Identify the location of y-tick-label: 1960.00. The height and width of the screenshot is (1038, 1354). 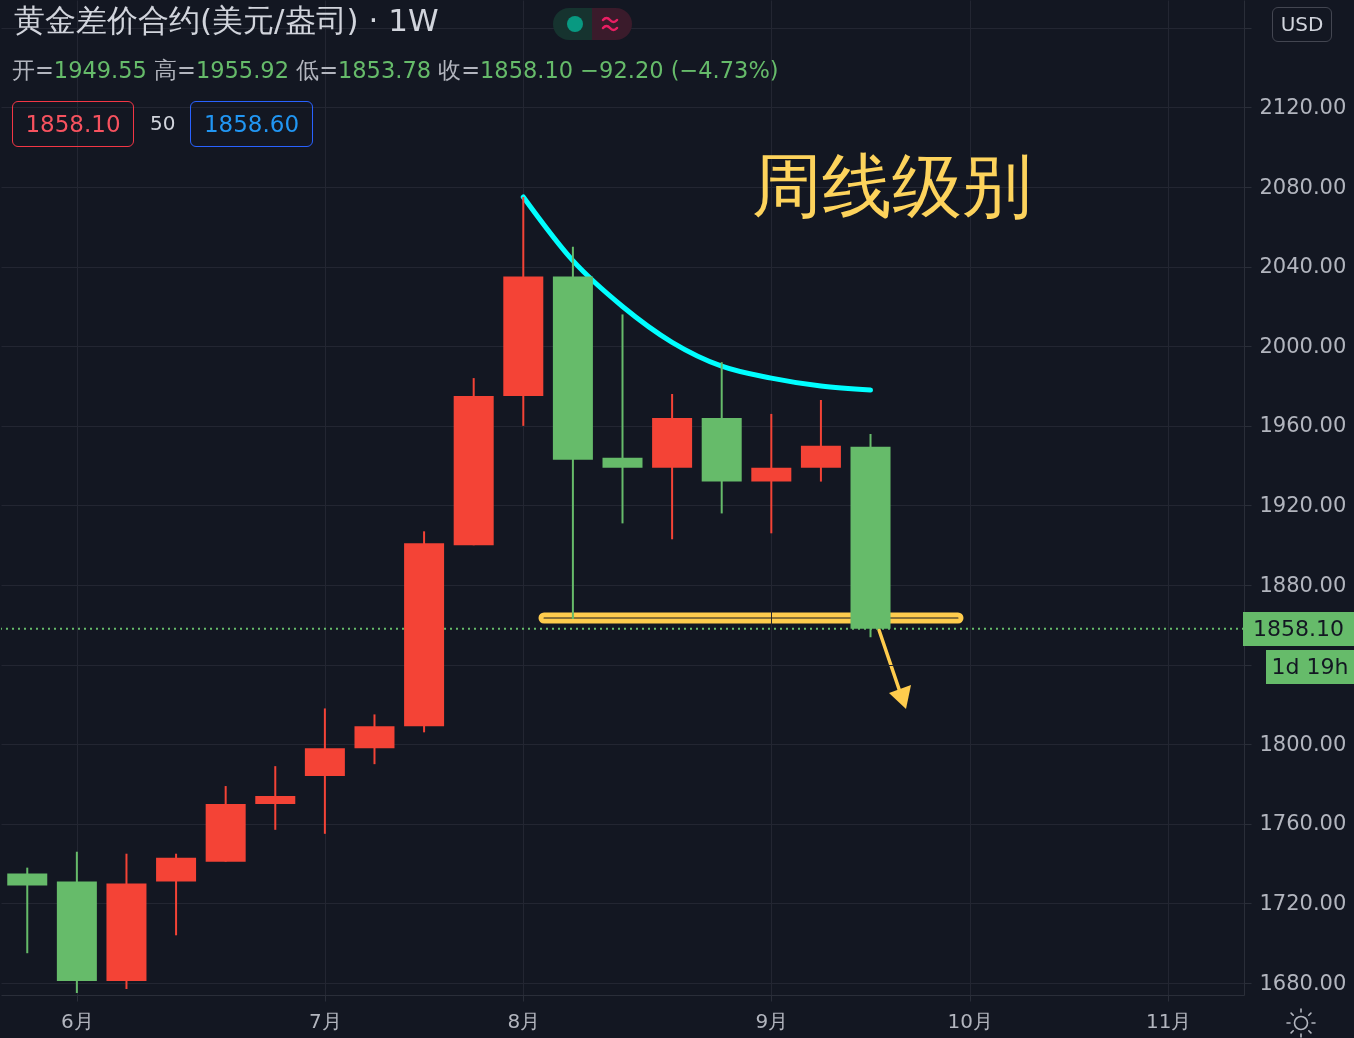
(1303, 425).